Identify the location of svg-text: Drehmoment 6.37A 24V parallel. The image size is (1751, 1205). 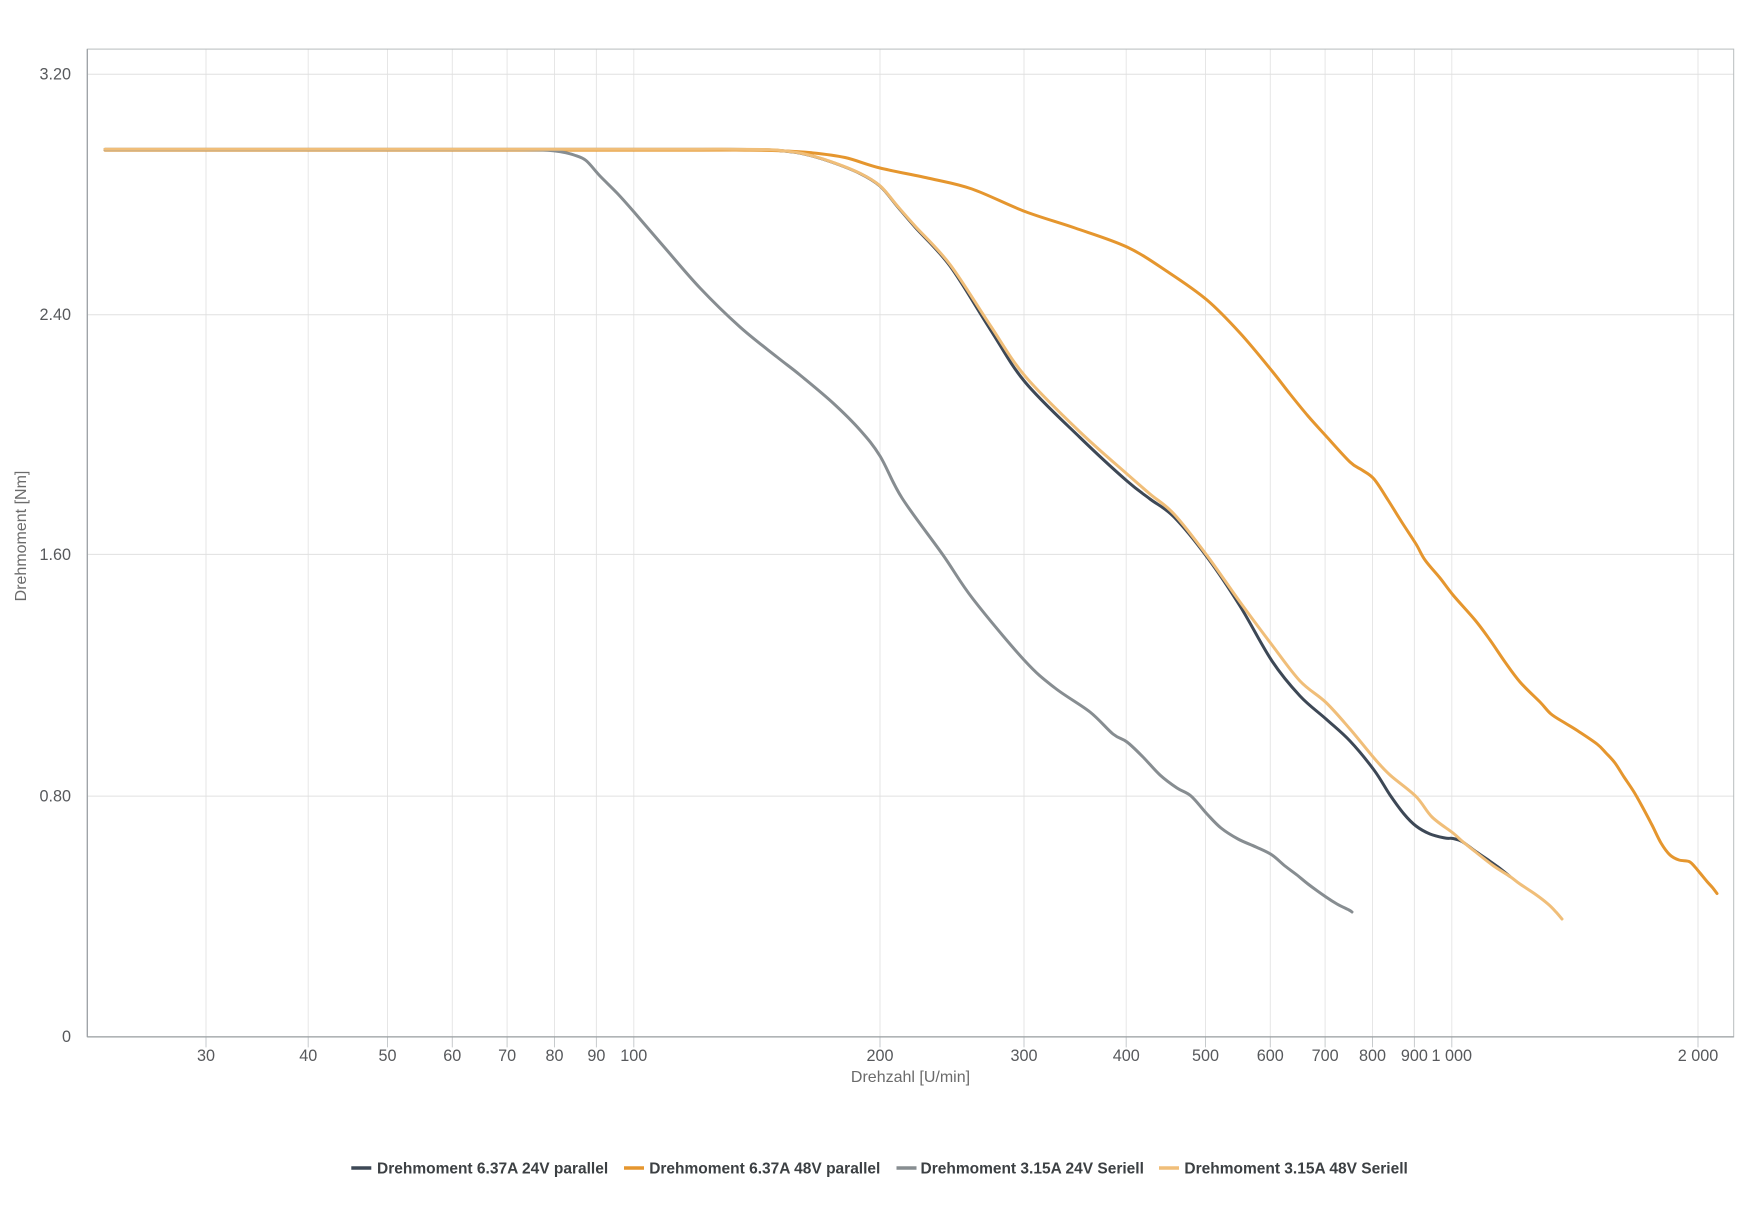
(492, 1169).